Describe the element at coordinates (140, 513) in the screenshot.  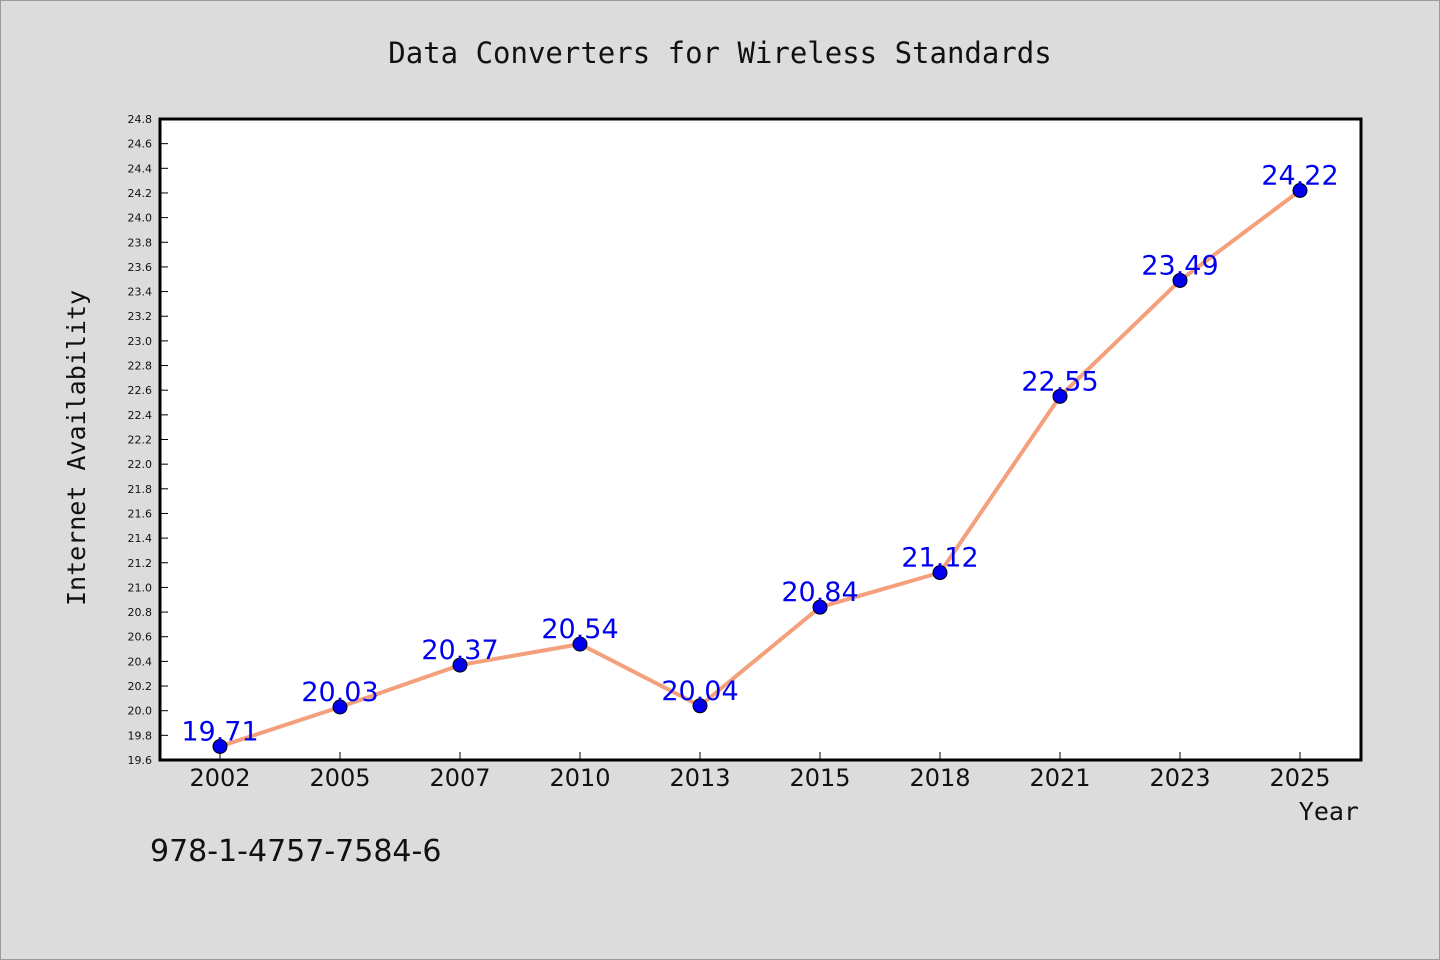
I see `y-tick-label: 21.6` at that location.